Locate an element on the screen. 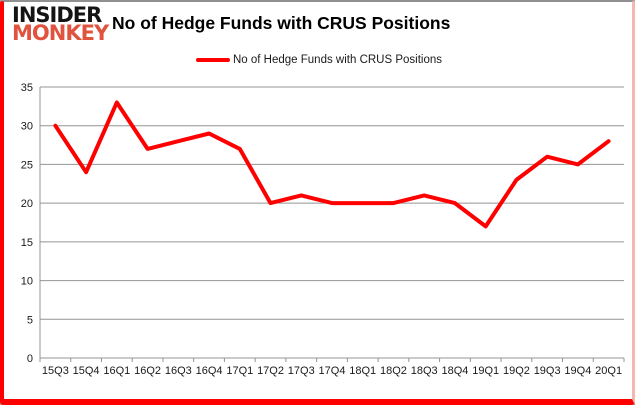 The width and height of the screenshot is (635, 405). legend: No of Hedge Funds with CRUS Positions is located at coordinates (319, 60).